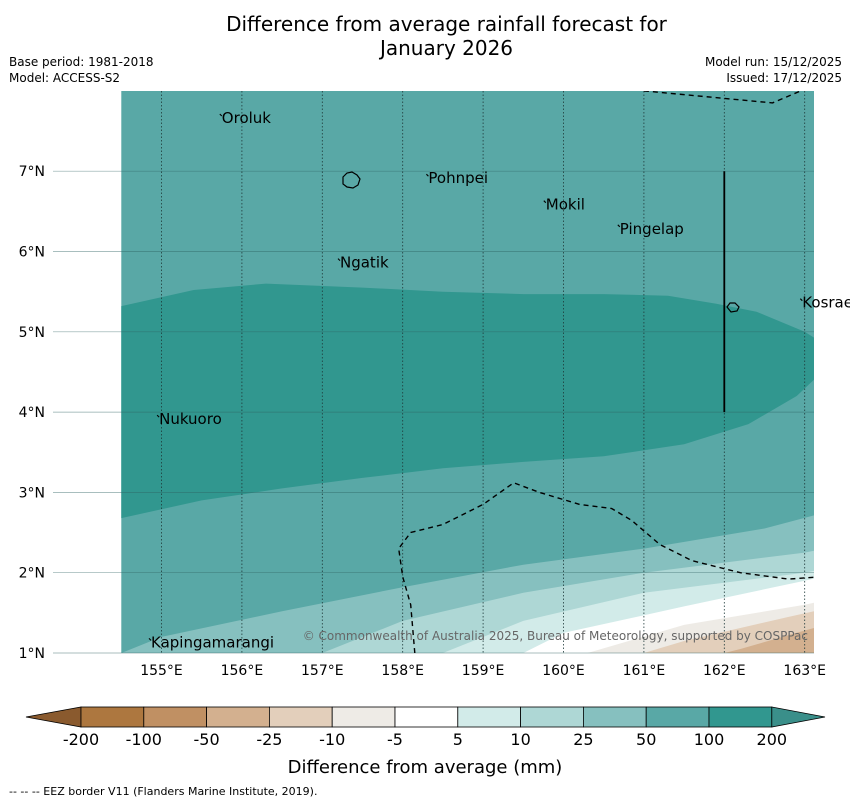  Describe the element at coordinates (425, 767) in the screenshot. I see `colorbar-label: Difference from average (mm)` at that location.